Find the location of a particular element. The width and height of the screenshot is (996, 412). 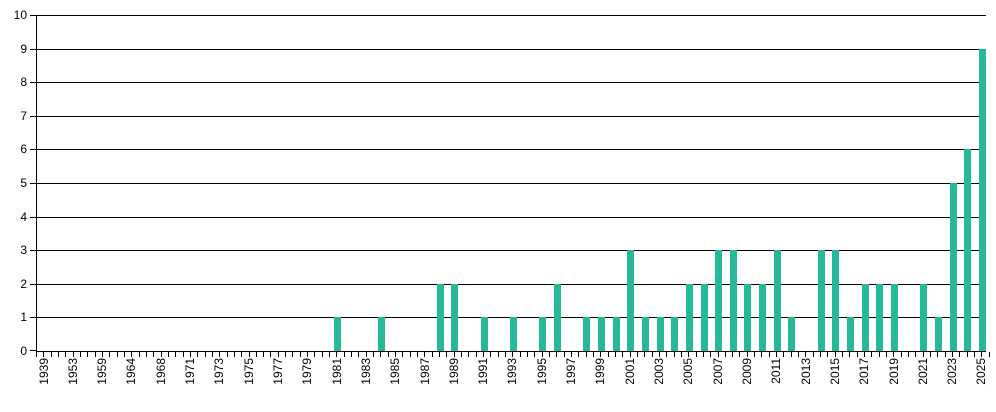

bar-2023 is located at coordinates (953, 267).